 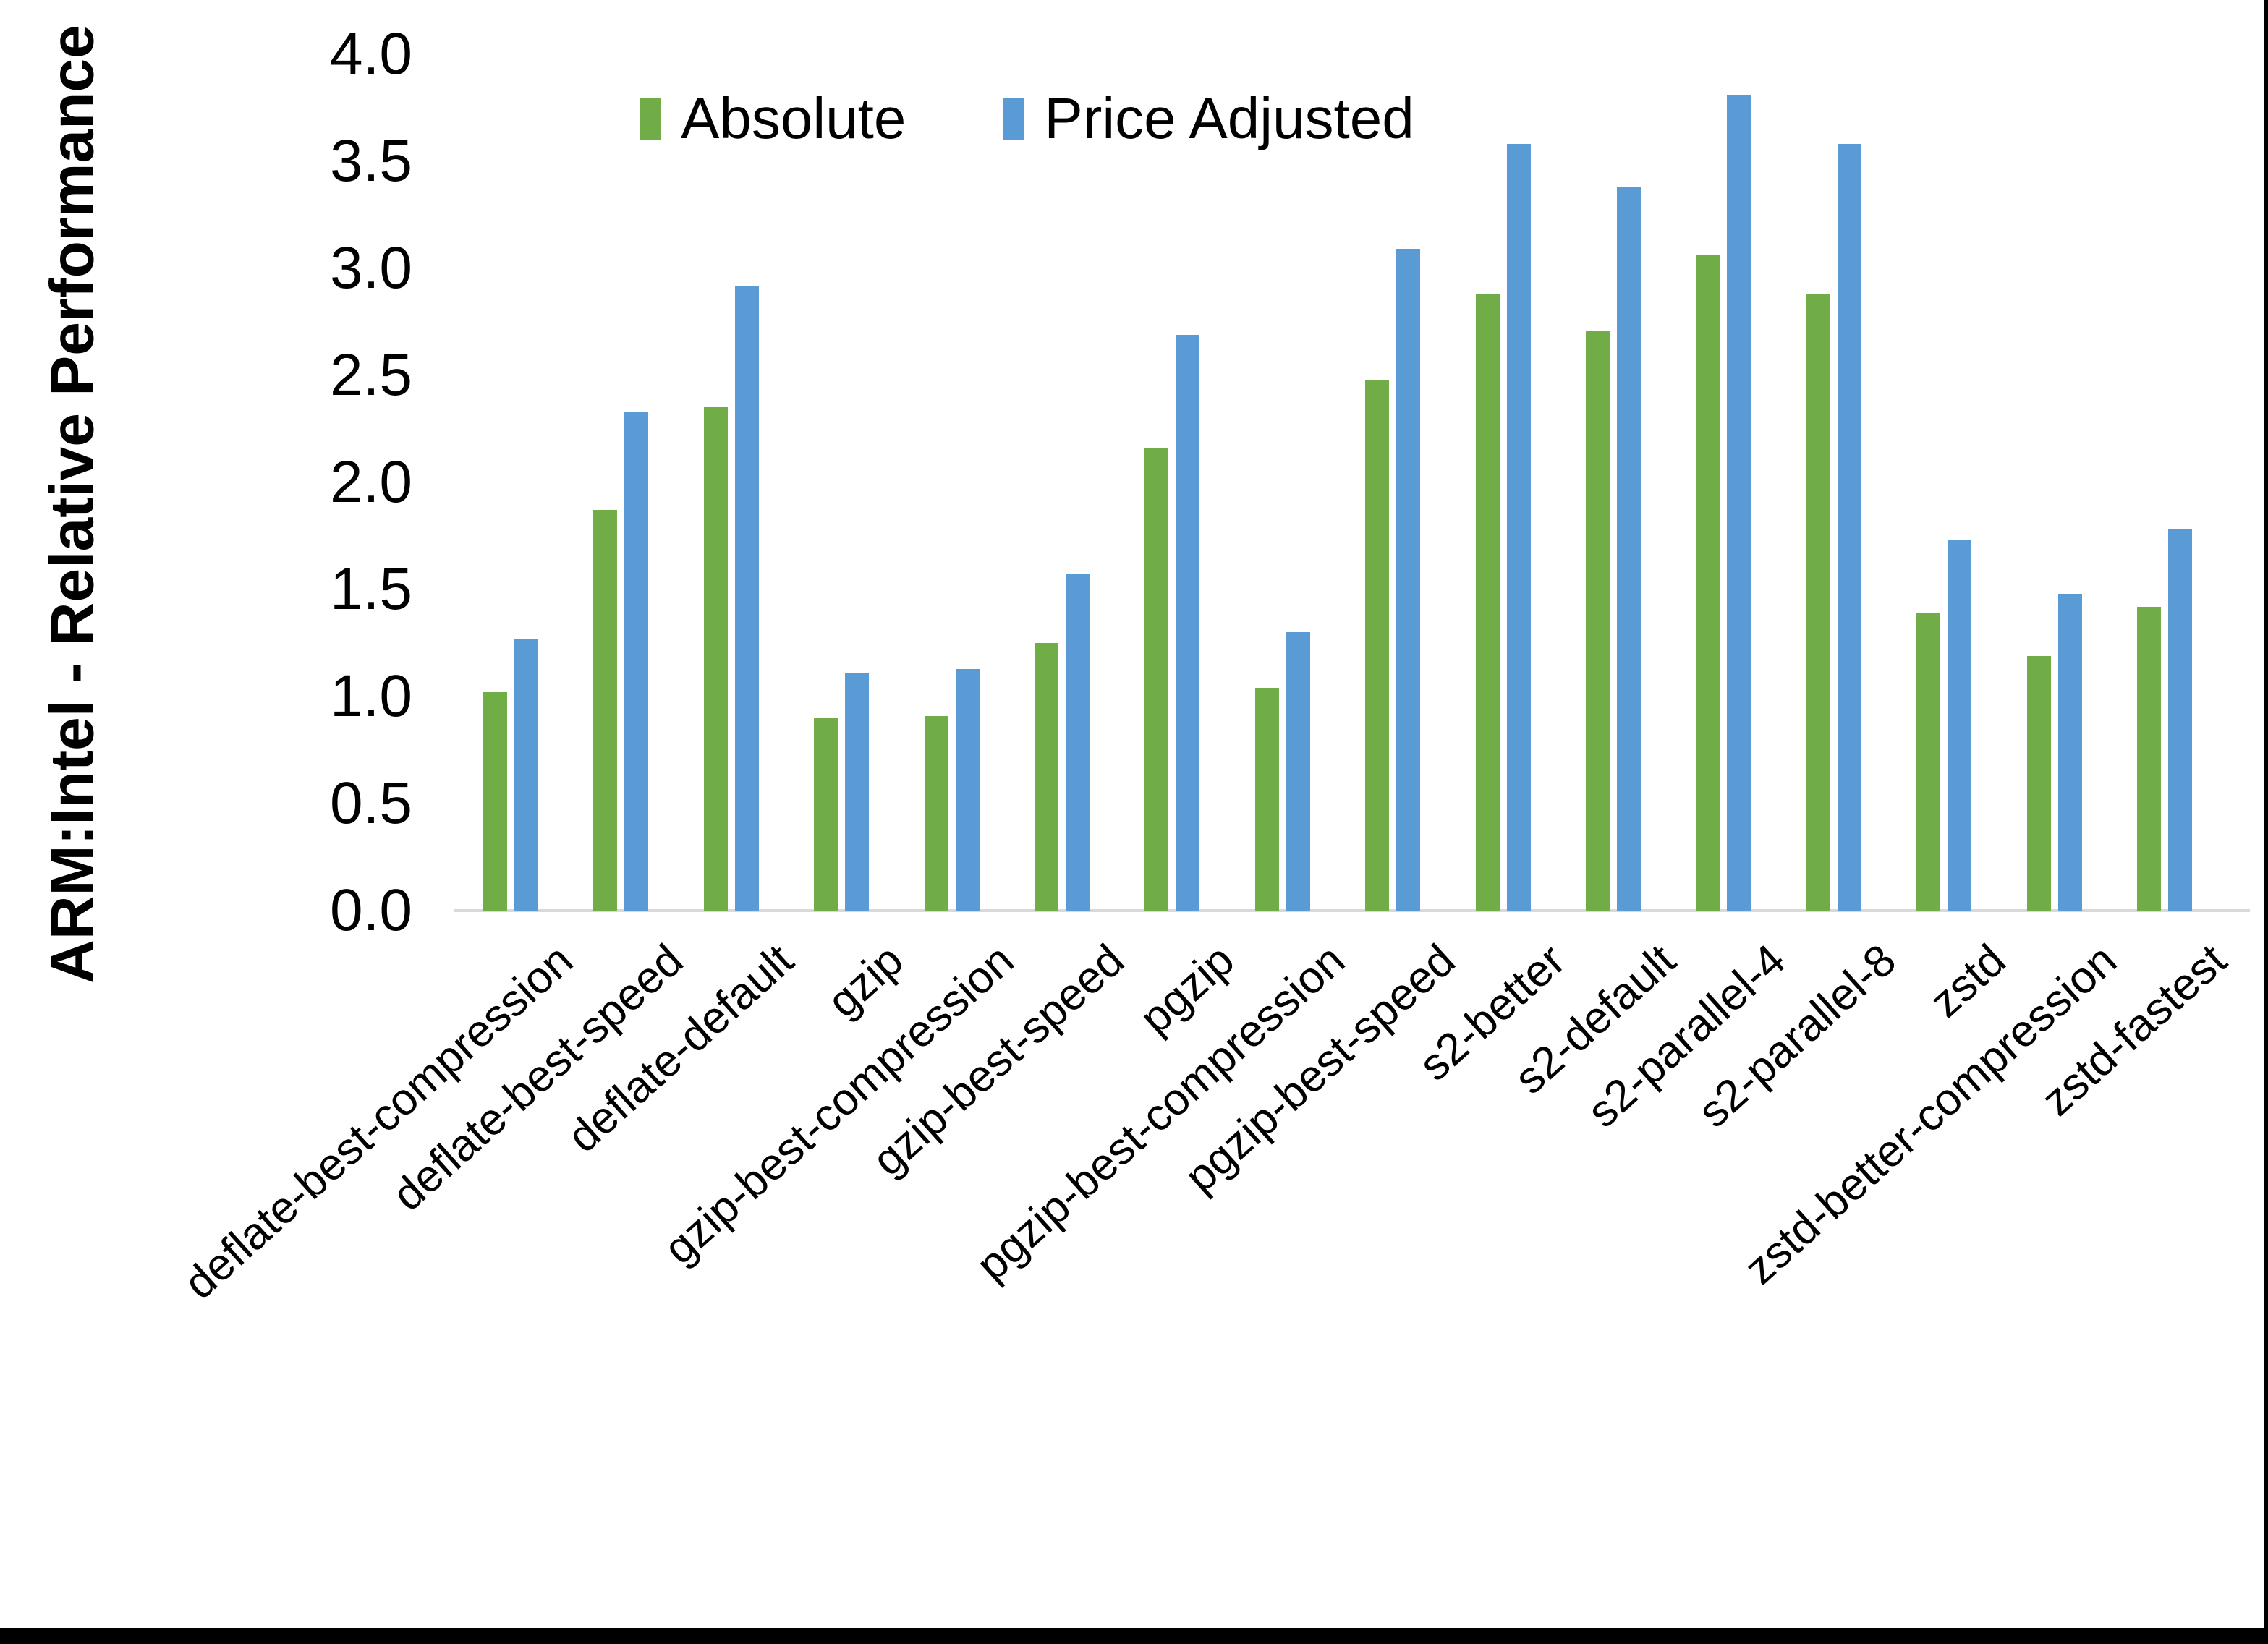 I want to click on y-tick-label: 3.5, so click(x=371, y=161).